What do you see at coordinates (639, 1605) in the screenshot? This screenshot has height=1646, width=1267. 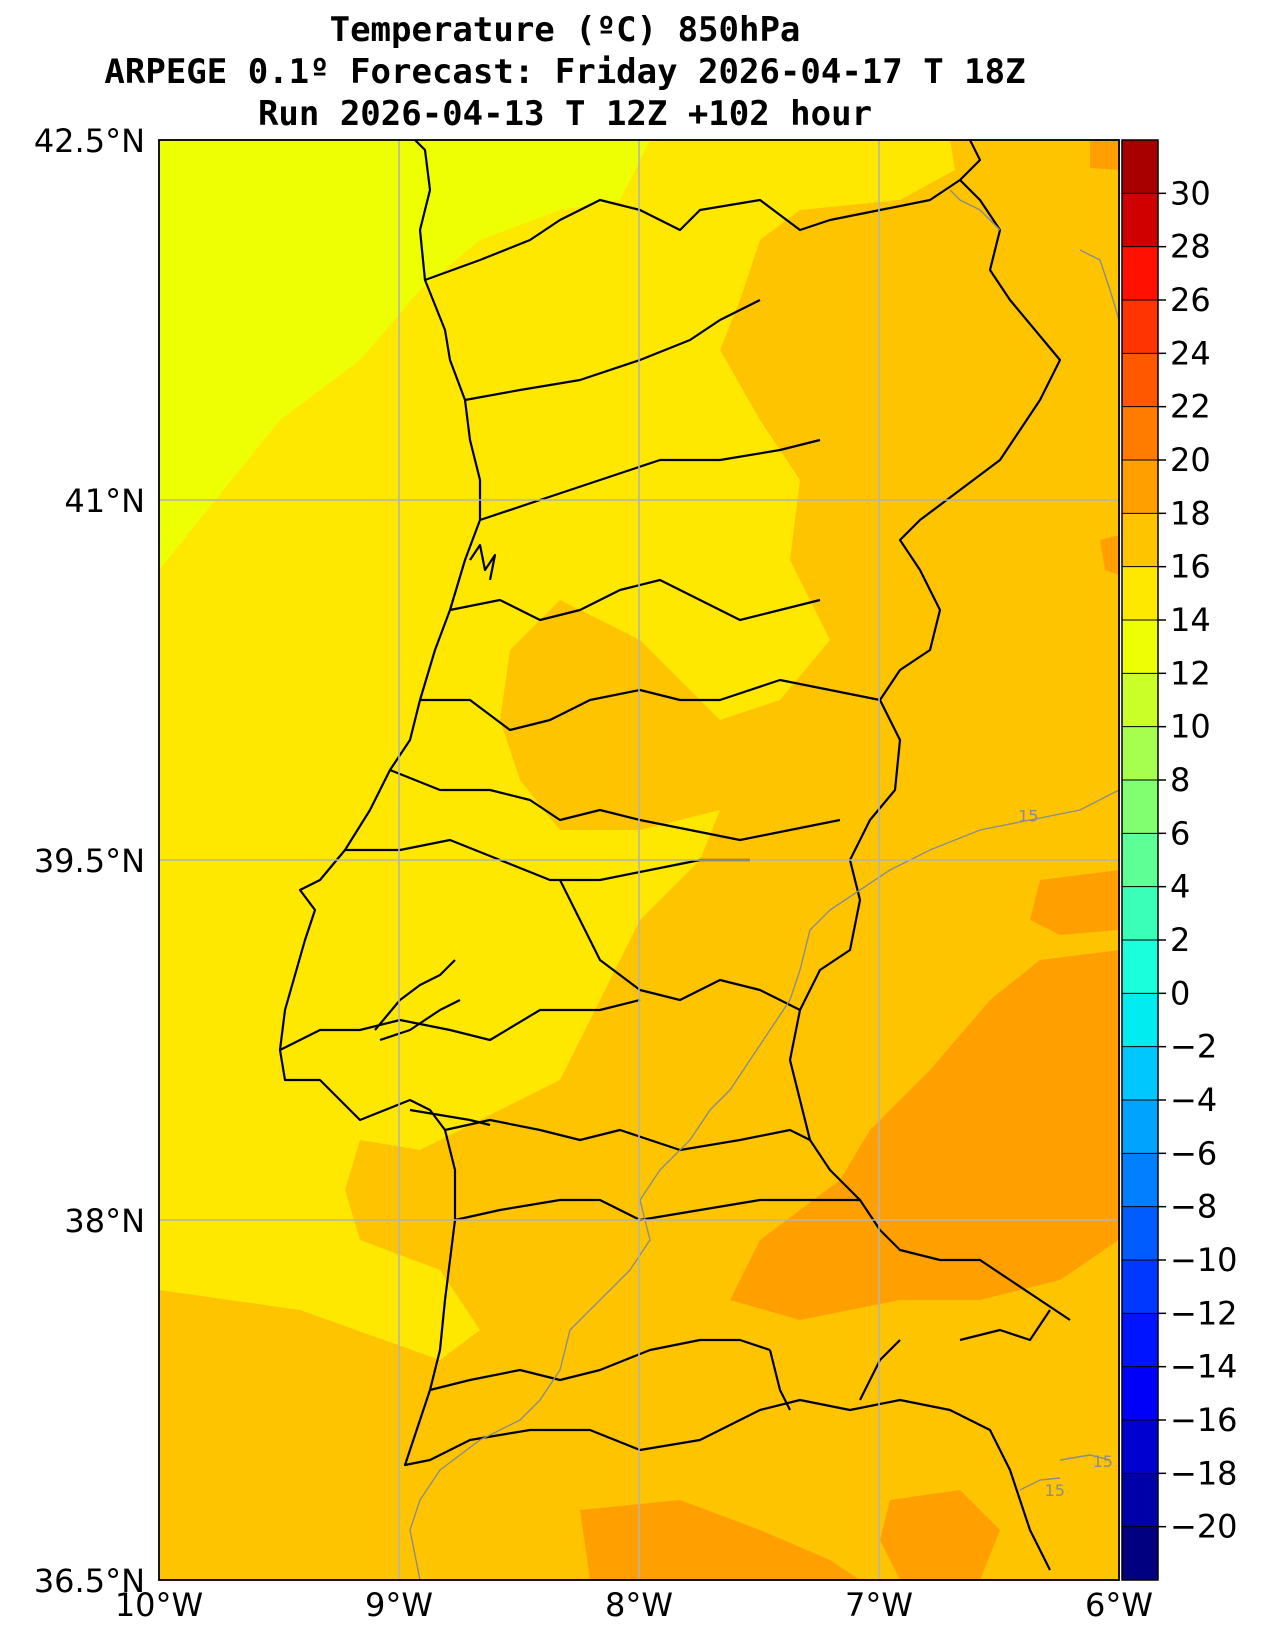 I see `lon-tick-label-2: 8°W` at bounding box center [639, 1605].